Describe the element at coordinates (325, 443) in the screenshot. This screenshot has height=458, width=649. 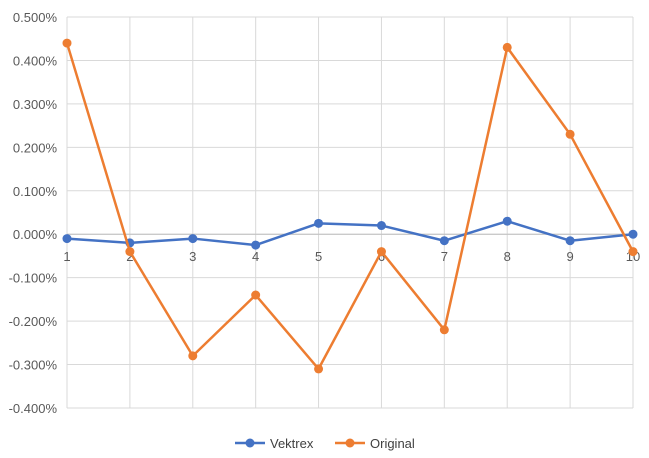
I see `legend: Vektrex Original` at that location.